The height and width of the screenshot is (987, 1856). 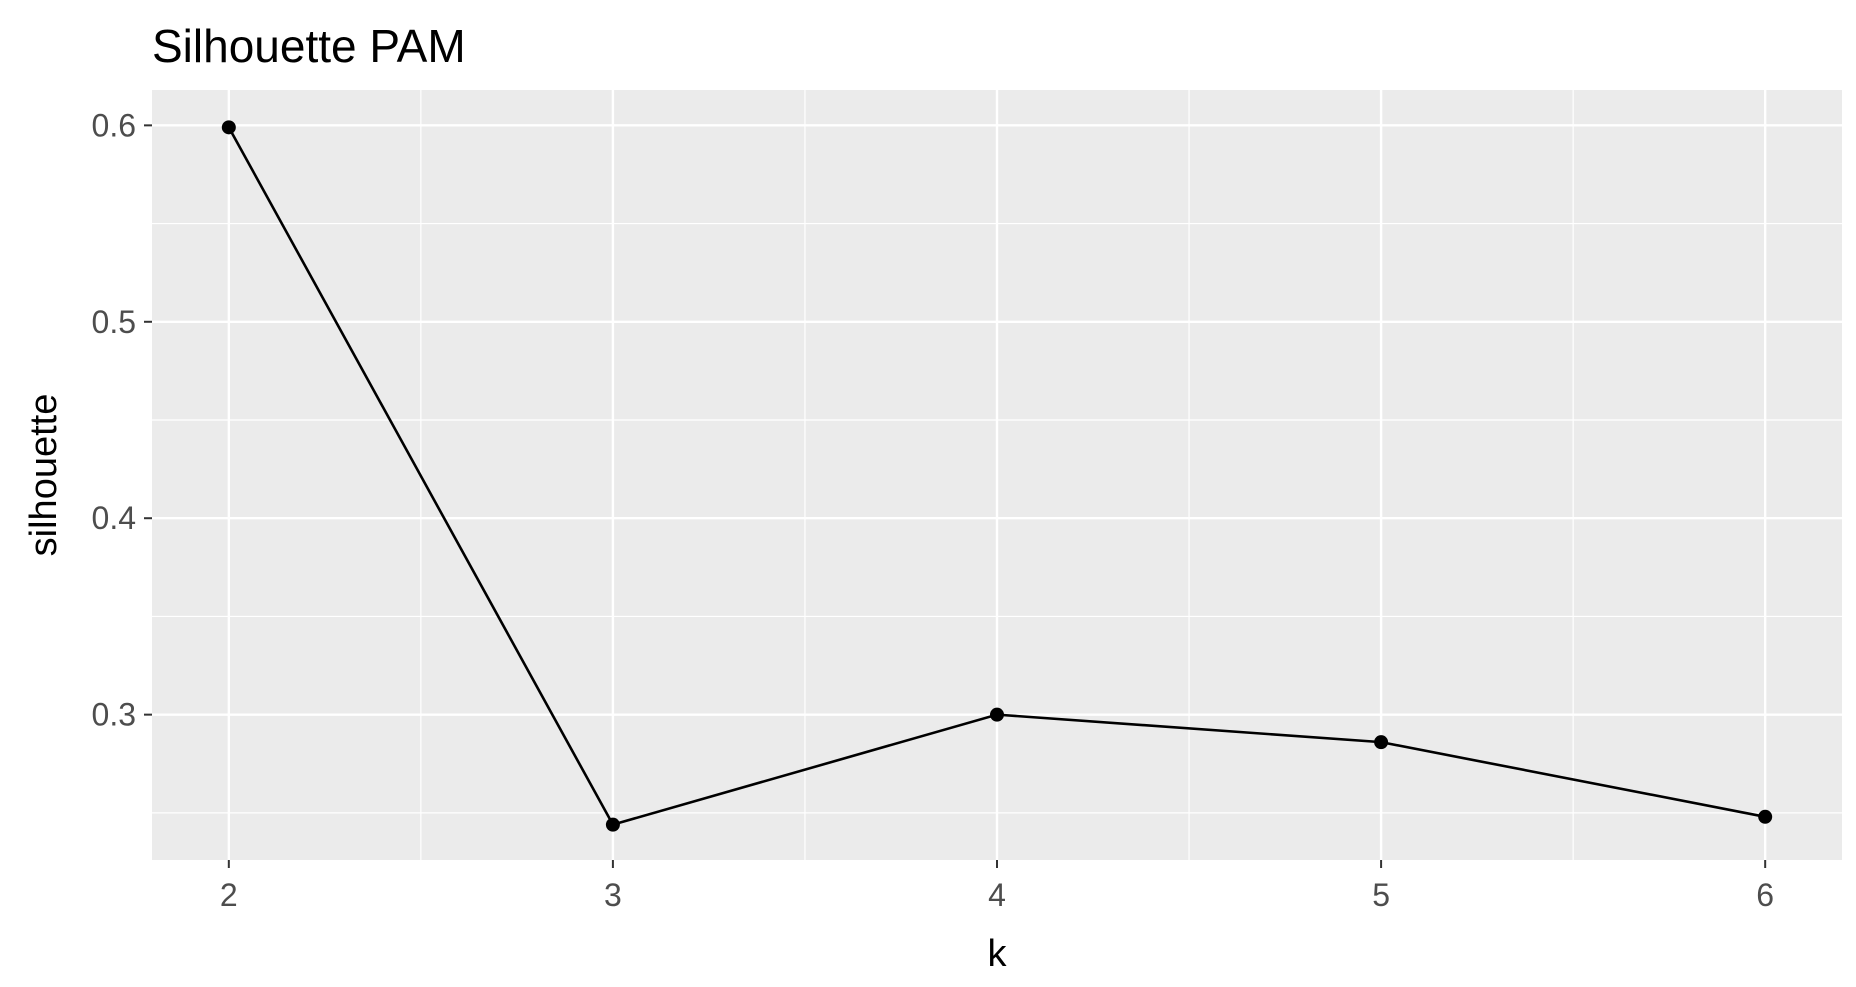 What do you see at coordinates (114, 715) in the screenshot?
I see `y-tick-label-0: 0.3` at bounding box center [114, 715].